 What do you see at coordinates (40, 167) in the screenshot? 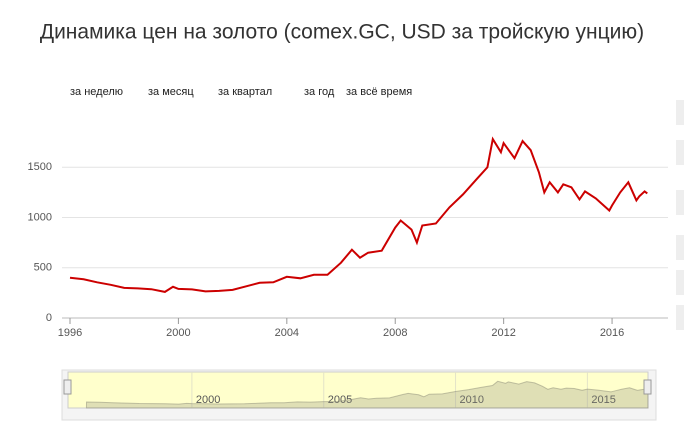
I see `y-tick-label: 1500` at bounding box center [40, 167].